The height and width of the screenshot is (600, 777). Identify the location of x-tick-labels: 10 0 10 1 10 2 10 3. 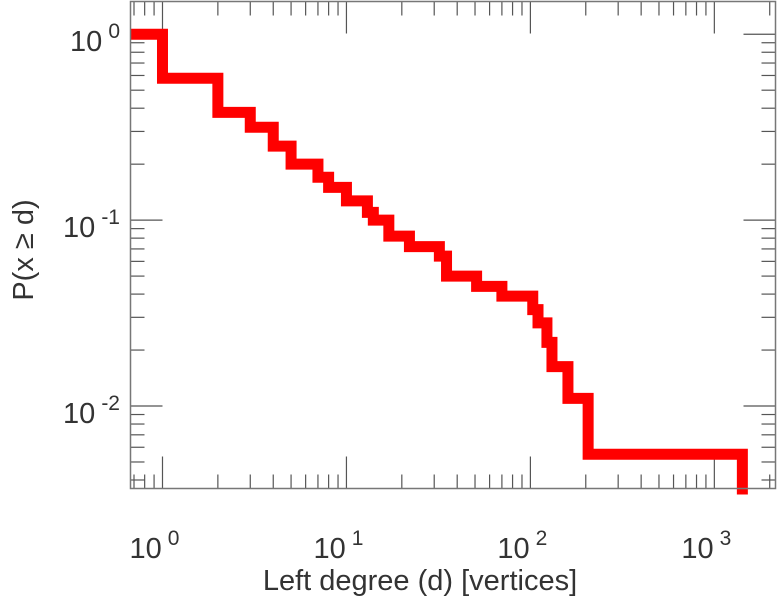
(431, 546).